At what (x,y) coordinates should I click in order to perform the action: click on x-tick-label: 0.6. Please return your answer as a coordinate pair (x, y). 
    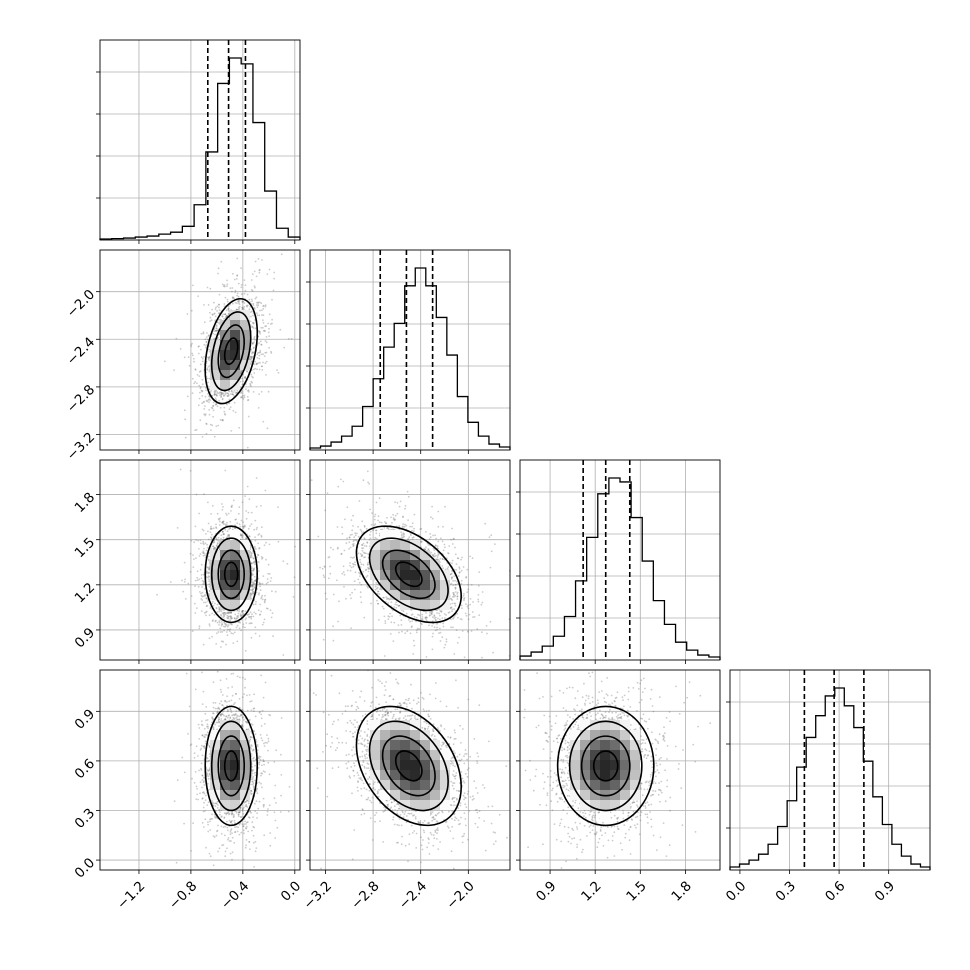
    Looking at the image, I should click on (835, 891).